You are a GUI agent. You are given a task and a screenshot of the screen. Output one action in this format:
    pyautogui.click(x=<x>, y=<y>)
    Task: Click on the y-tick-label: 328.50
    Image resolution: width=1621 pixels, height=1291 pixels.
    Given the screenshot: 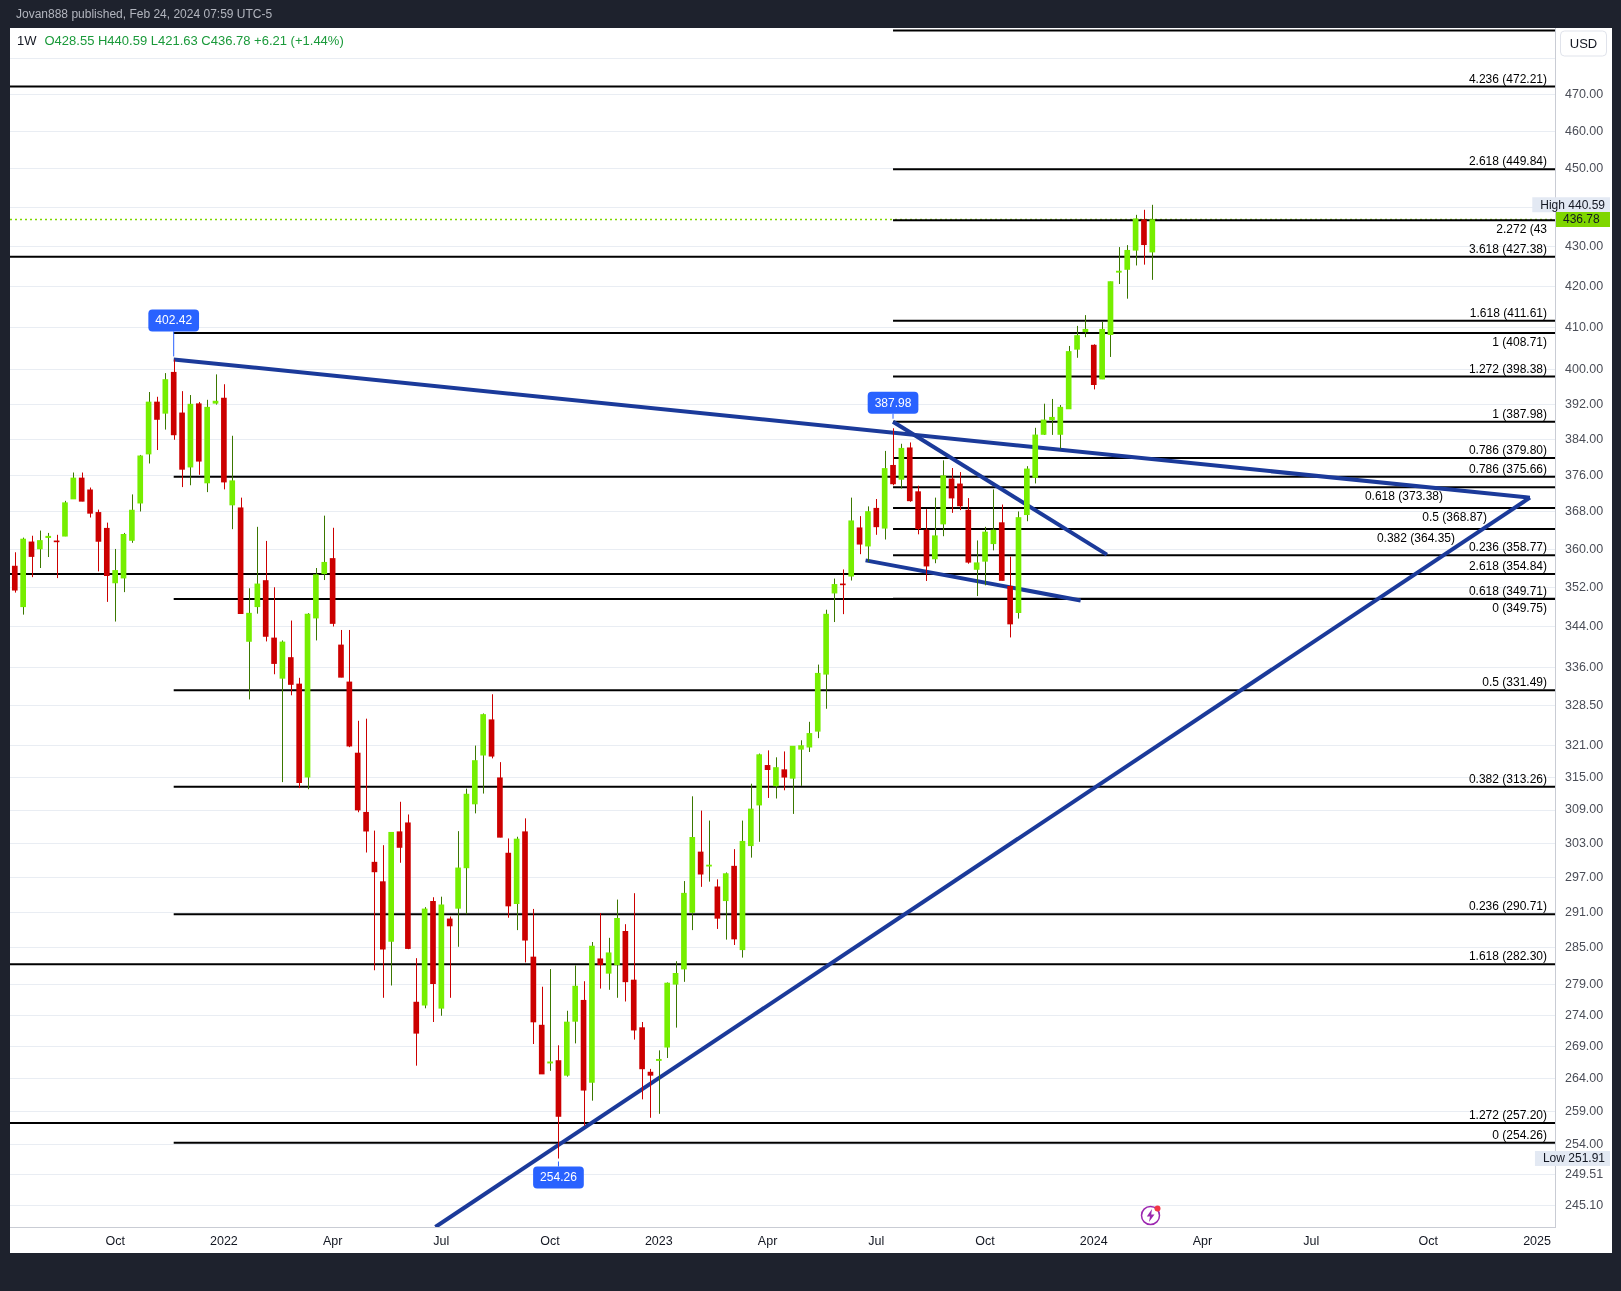 What is the action you would take?
    pyautogui.click(x=1584, y=705)
    